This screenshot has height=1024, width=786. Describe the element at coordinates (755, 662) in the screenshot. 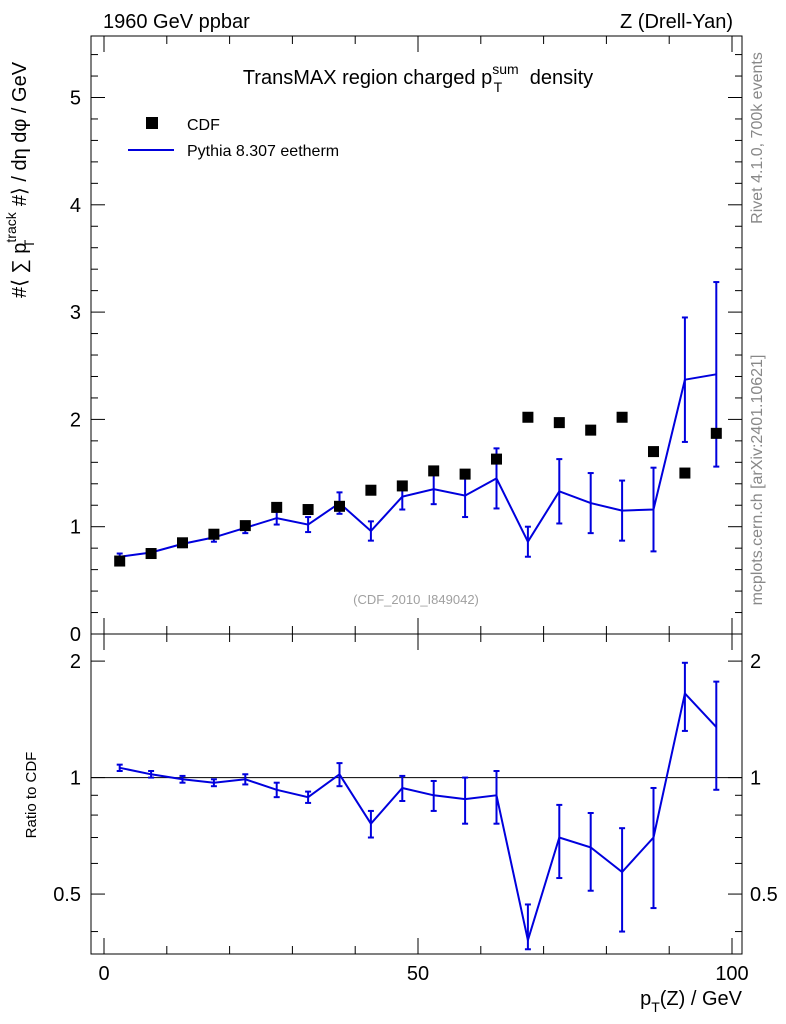

I see `ratio-y-tick-label-right: 2` at that location.